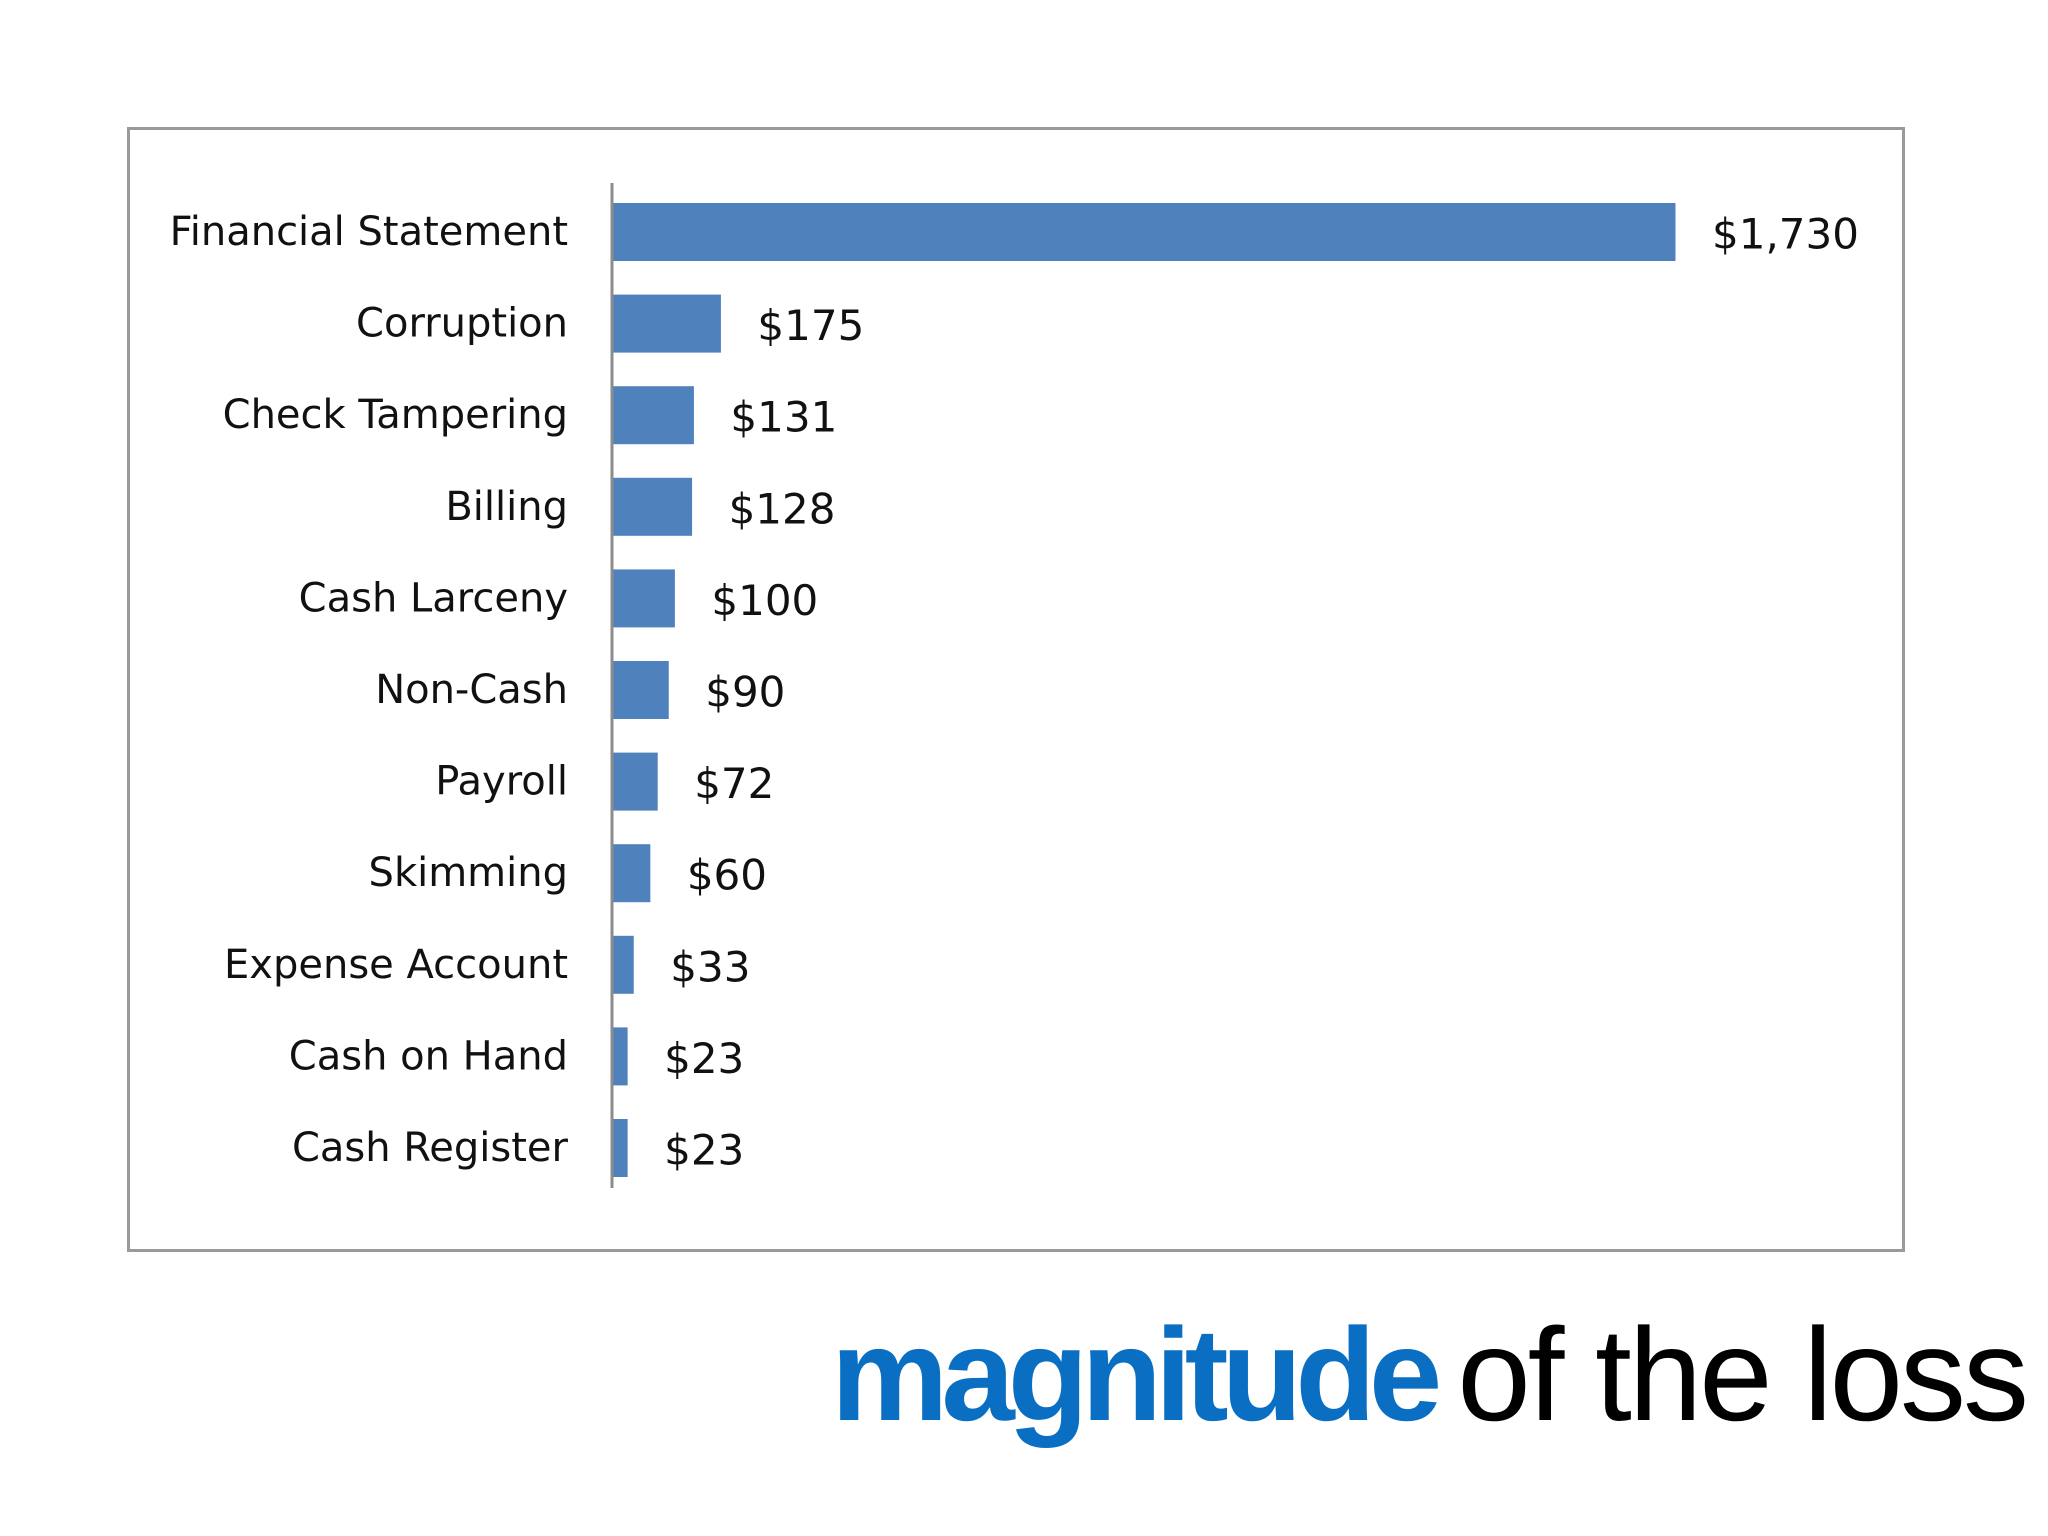 The image size is (2048, 1536). Describe the element at coordinates (433, 598) in the screenshot. I see `category-label: Cash Larceny` at that location.